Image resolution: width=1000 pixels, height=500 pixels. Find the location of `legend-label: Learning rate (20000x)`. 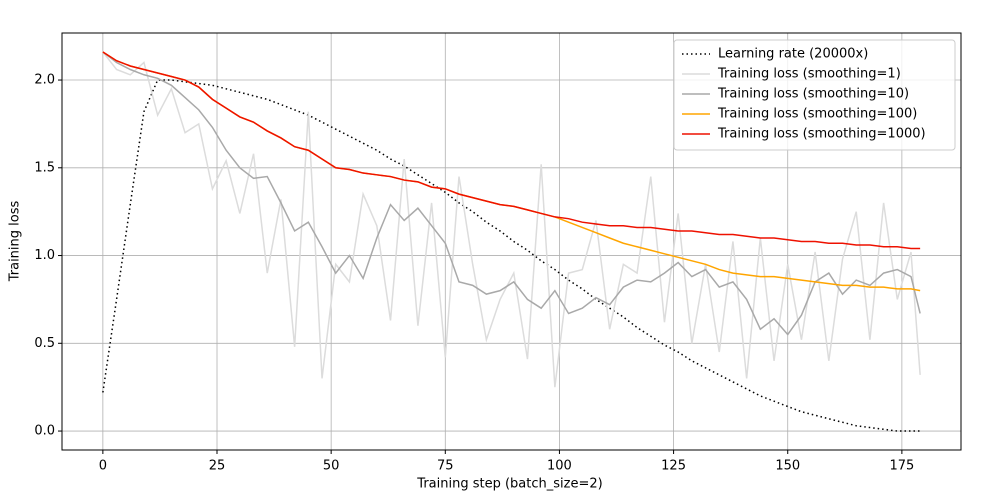

legend-label: Learning rate (20000x) is located at coordinates (793, 54).